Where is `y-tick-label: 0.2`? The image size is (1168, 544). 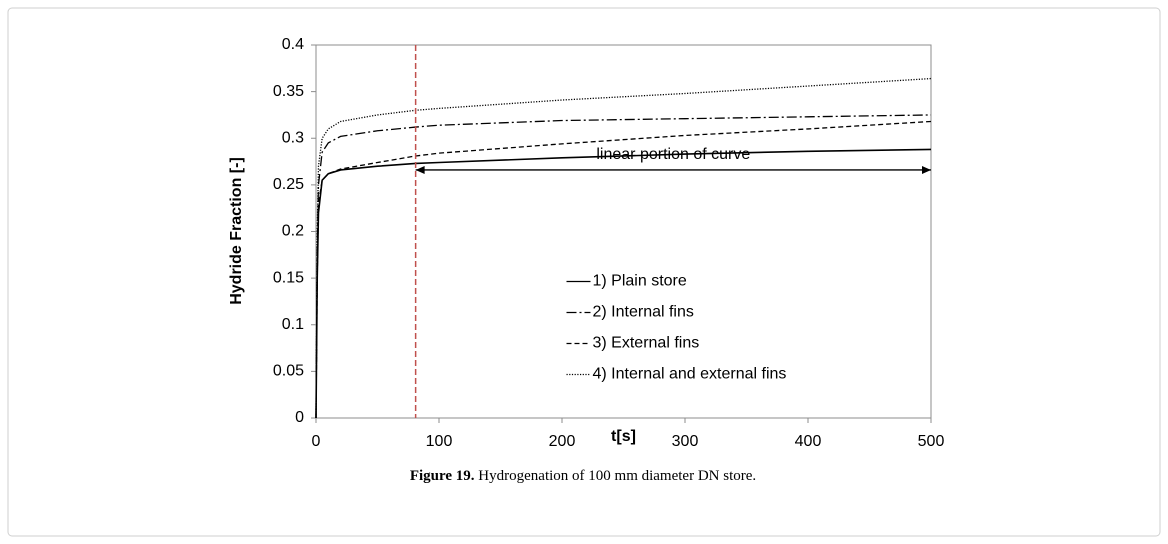
y-tick-label: 0.2 is located at coordinates (293, 231).